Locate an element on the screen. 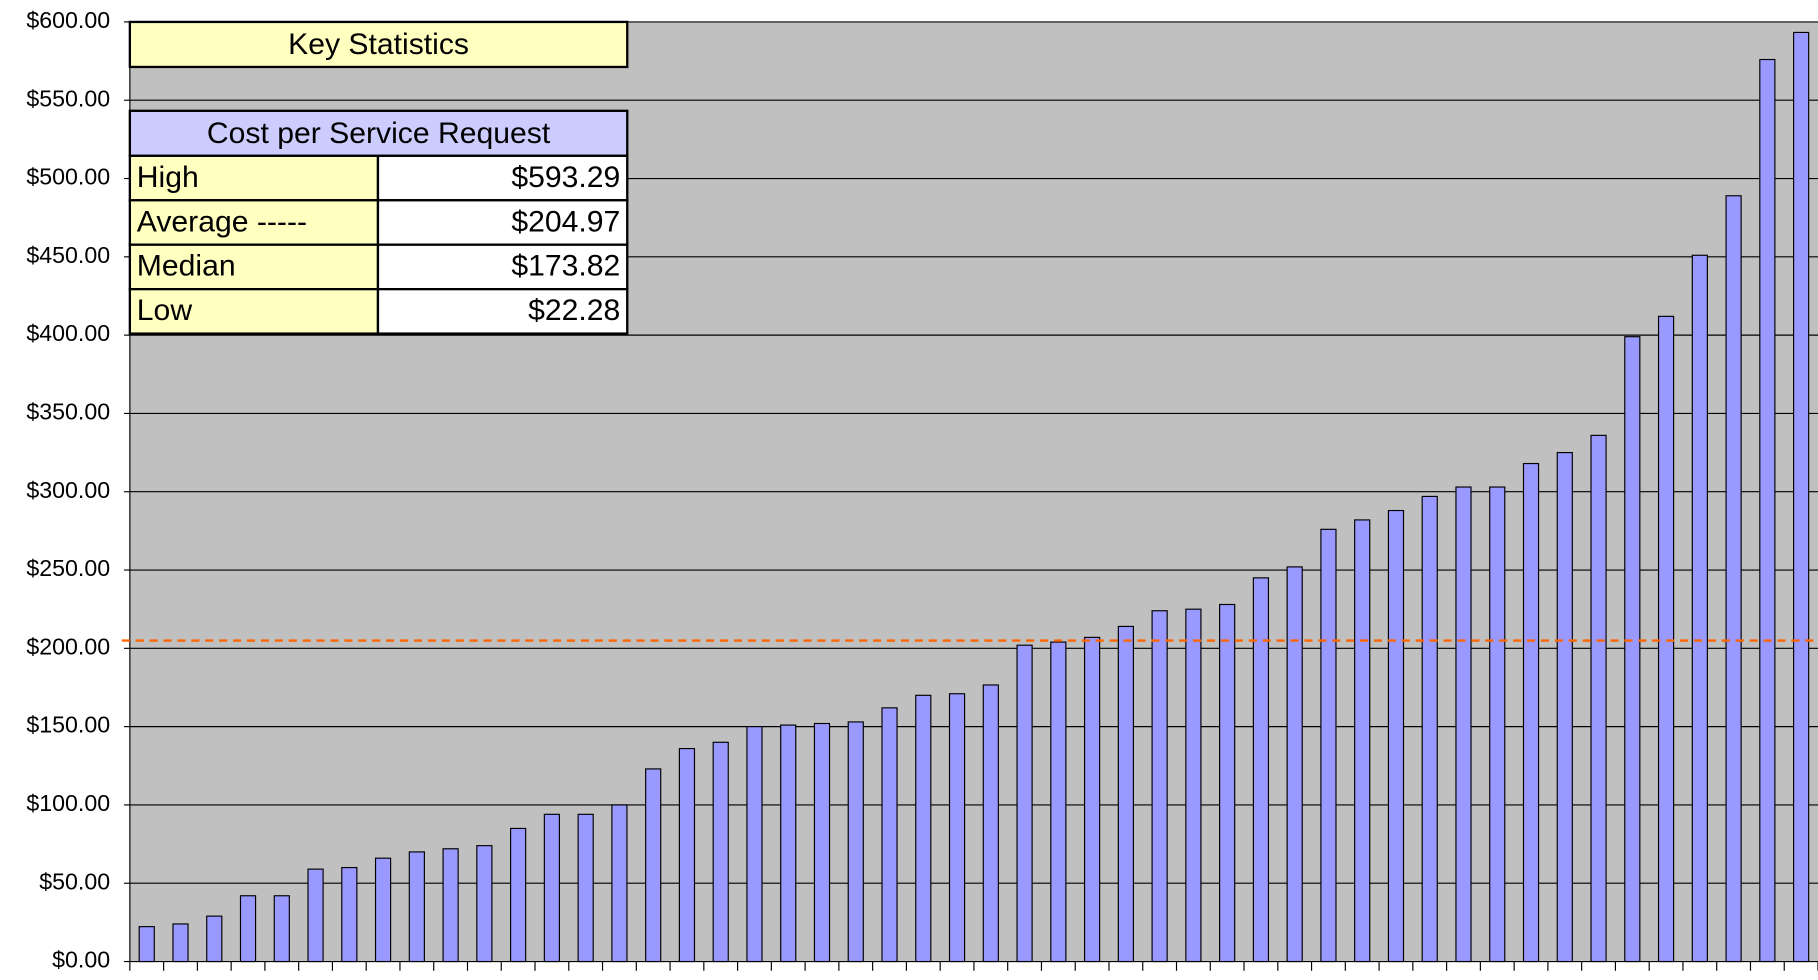 The width and height of the screenshot is (1818, 980). y-tick-label: $0.00 is located at coordinates (81, 960).